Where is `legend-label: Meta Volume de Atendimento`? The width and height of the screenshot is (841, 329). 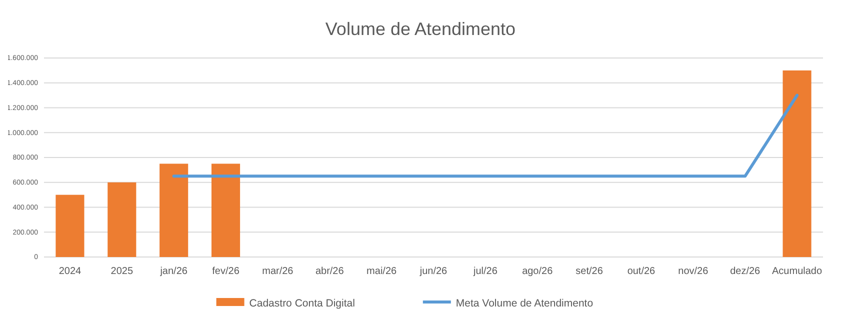
legend-label: Meta Volume de Atendimento is located at coordinates (525, 303).